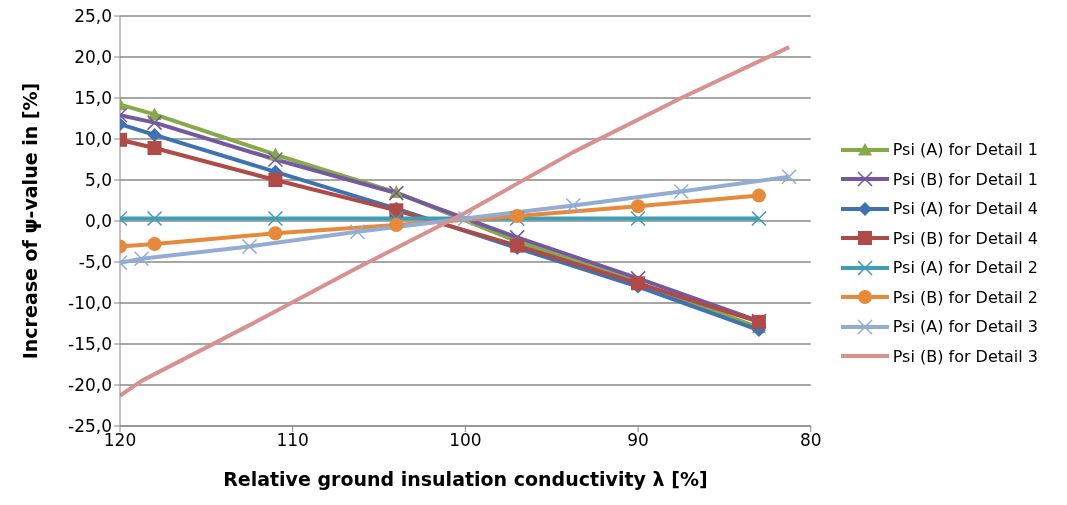 This screenshot has height=505, width=1067. Describe the element at coordinates (29, 221) in the screenshot. I see `y-axis-title: Increase of ψ-value in [%]` at that location.